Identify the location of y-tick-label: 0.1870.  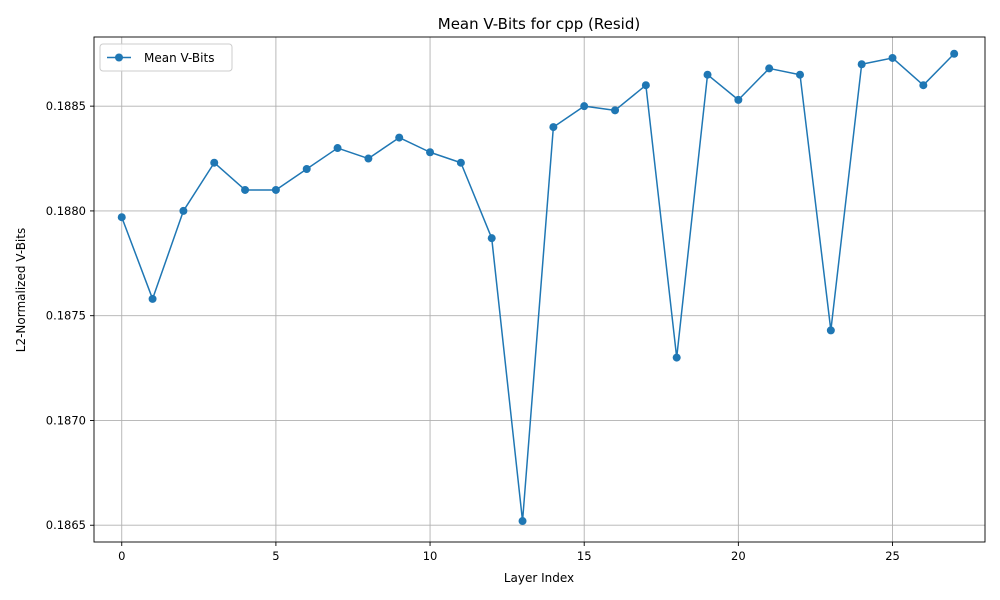
(66, 420).